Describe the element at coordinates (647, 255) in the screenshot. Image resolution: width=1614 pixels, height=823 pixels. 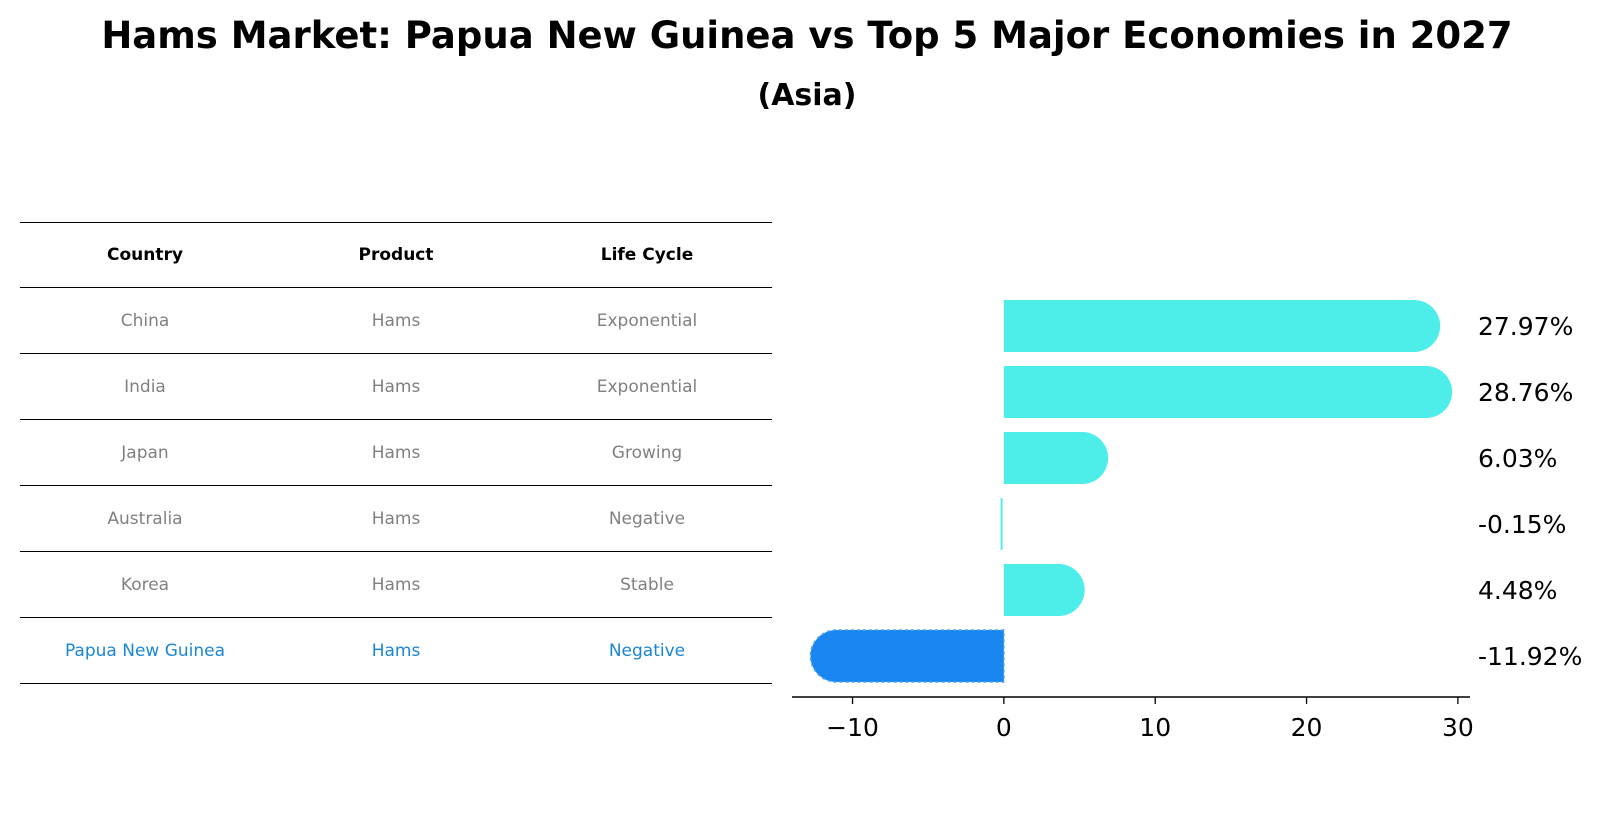
I see `header-life-cycle: Life Cycle` at that location.